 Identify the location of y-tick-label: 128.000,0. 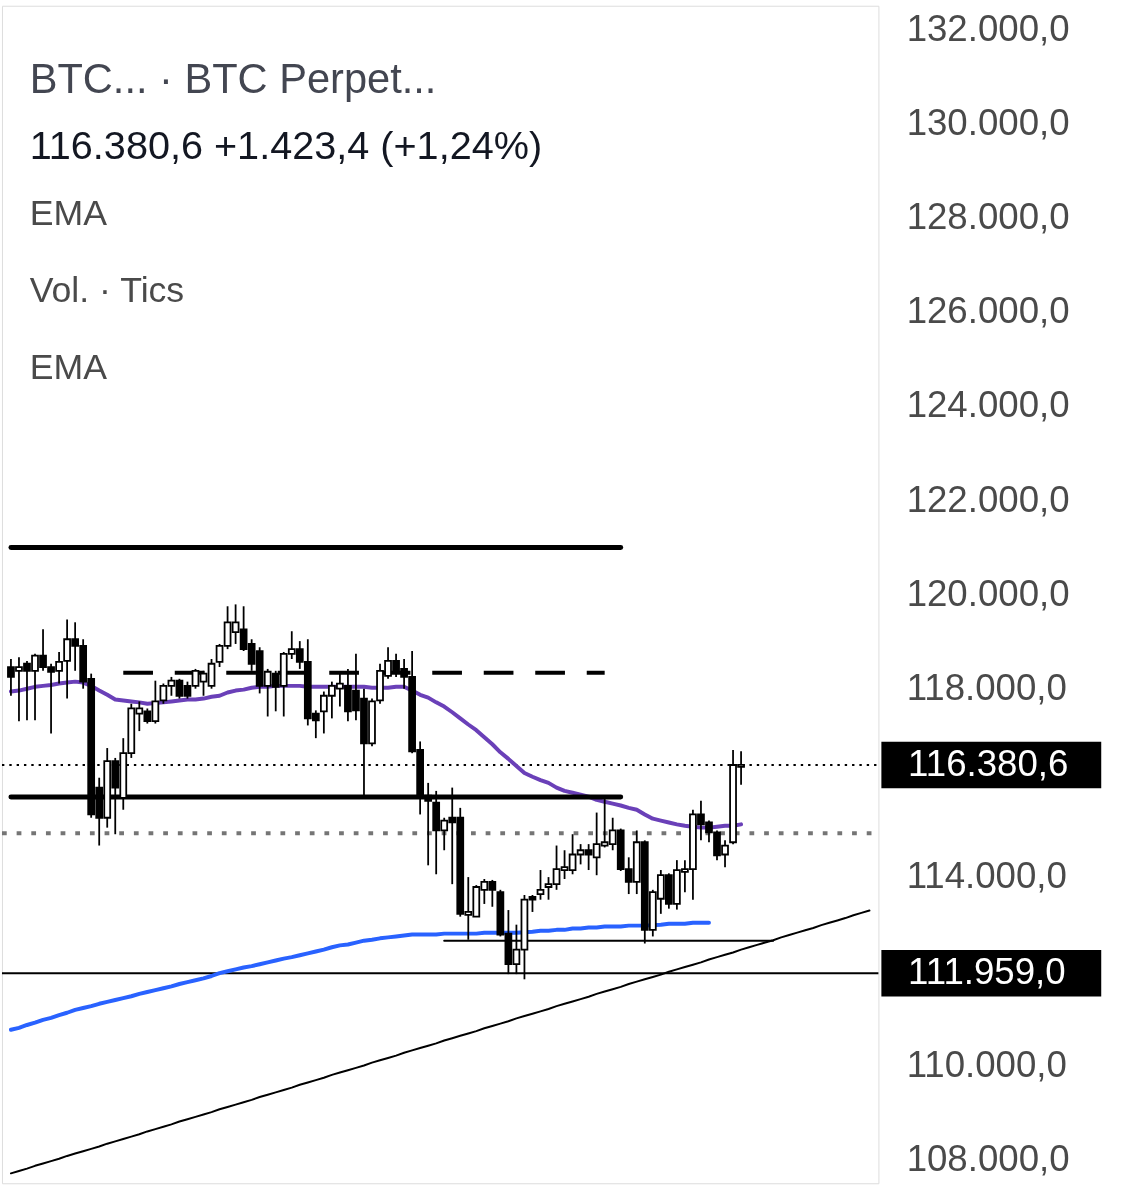
(988, 217).